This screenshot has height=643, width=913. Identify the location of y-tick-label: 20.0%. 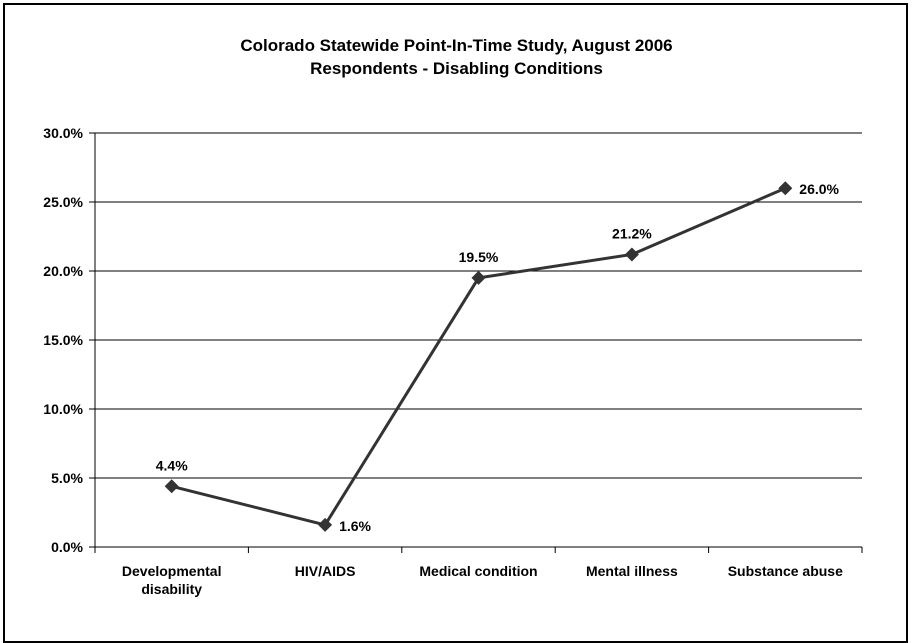
(63, 271).